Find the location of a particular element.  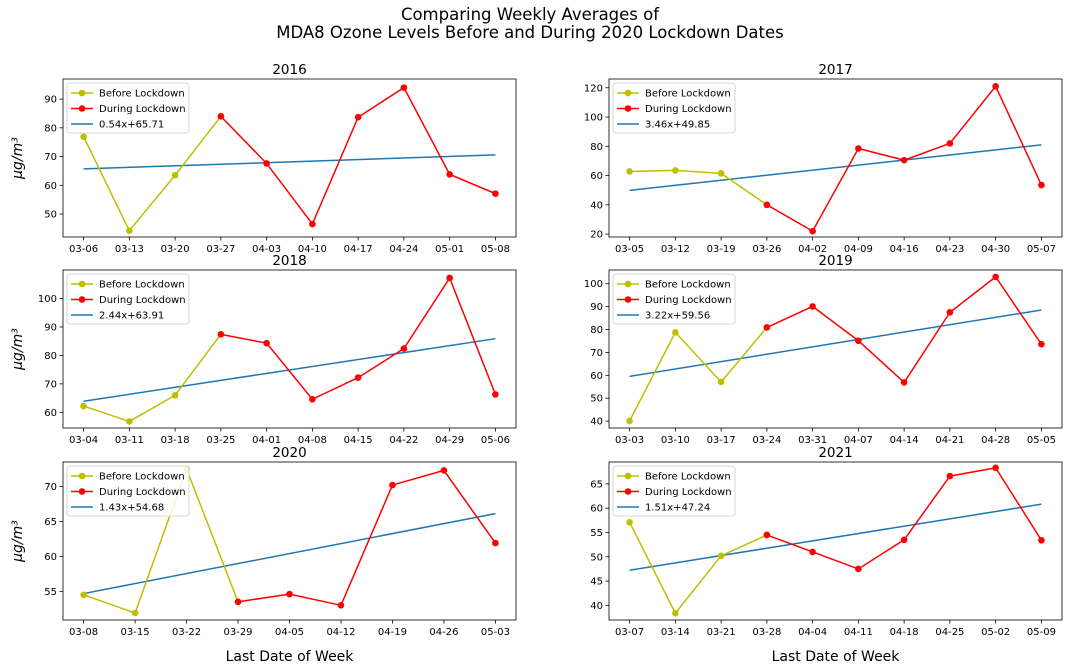

x-tick-label: 03-18 is located at coordinates (175, 440).